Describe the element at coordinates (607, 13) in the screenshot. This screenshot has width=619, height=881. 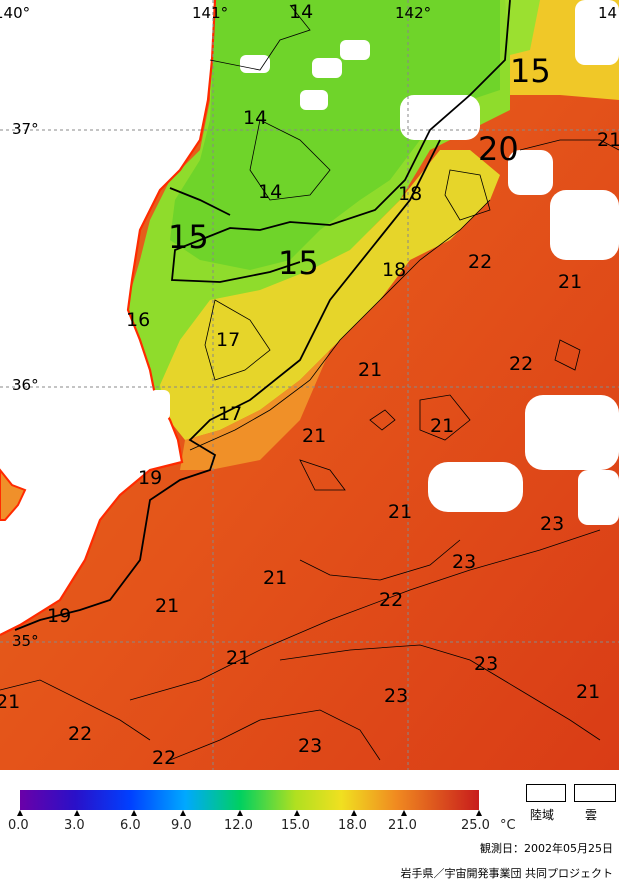
I see `lon-label-143: 14` at that location.